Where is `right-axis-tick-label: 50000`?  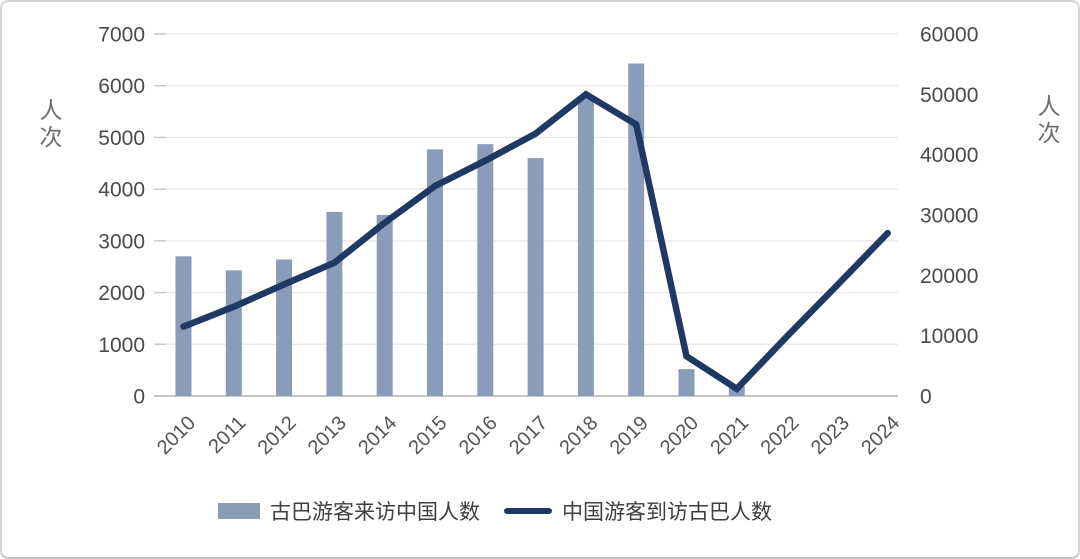 right-axis-tick-label: 50000 is located at coordinates (949, 95).